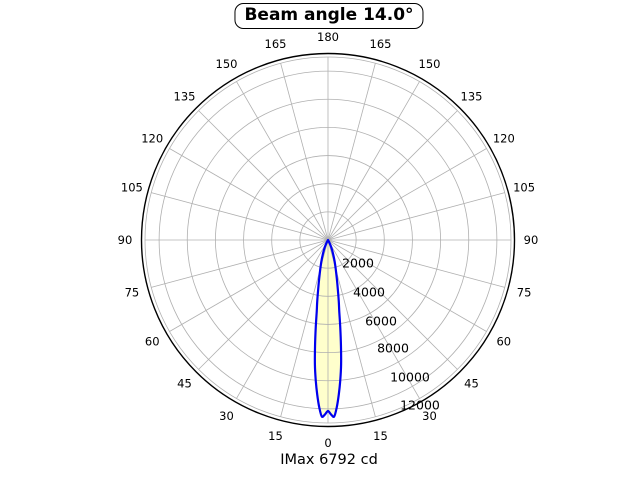  I want to click on radial-tick-label: 10000, so click(410, 377).